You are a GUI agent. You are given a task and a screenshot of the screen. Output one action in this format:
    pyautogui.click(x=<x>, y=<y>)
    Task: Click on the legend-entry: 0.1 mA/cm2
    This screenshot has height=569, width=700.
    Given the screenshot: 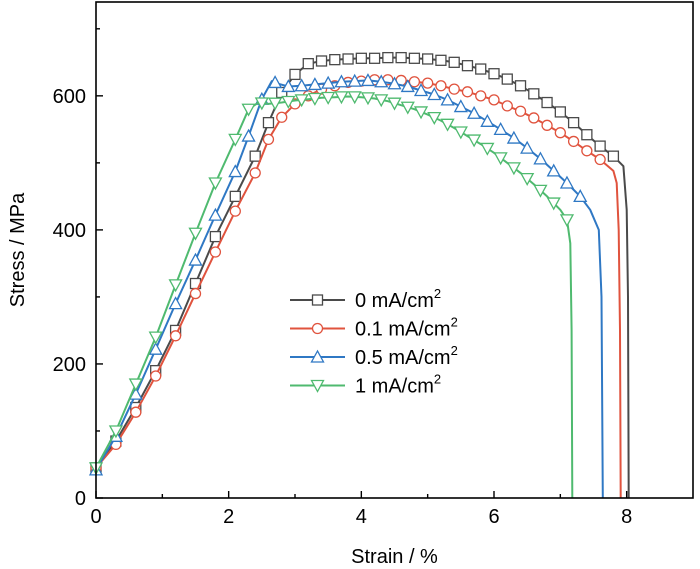 What is the action you would take?
    pyautogui.click(x=374, y=328)
    